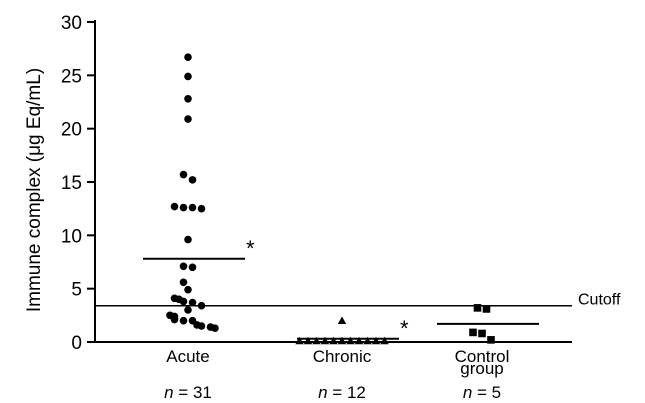 The height and width of the screenshot is (403, 645). Describe the element at coordinates (71, 183) in the screenshot. I see `y-tick-label: 15` at that location.